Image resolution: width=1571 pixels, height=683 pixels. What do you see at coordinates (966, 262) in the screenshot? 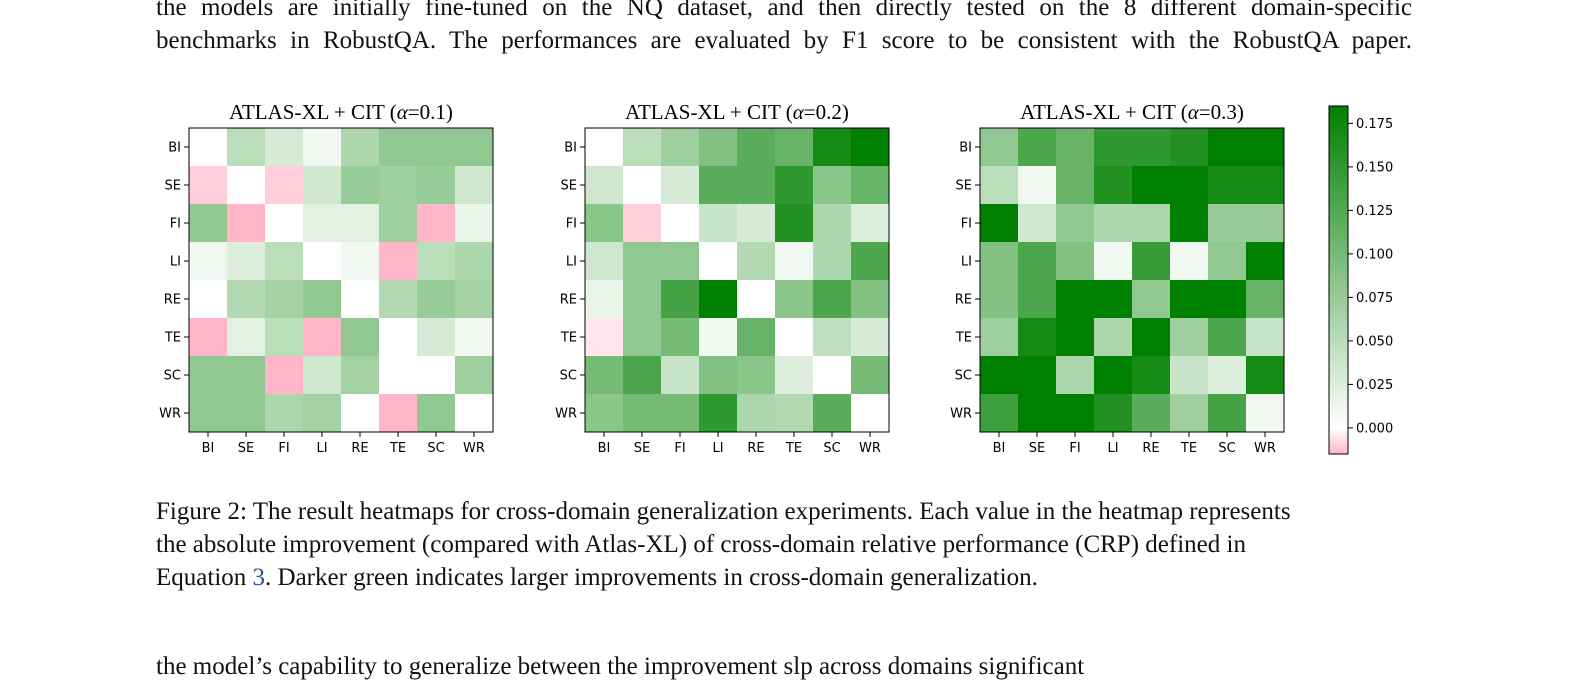
I see `heatmap-3-ytick-label-LI: LI` at bounding box center [966, 262].